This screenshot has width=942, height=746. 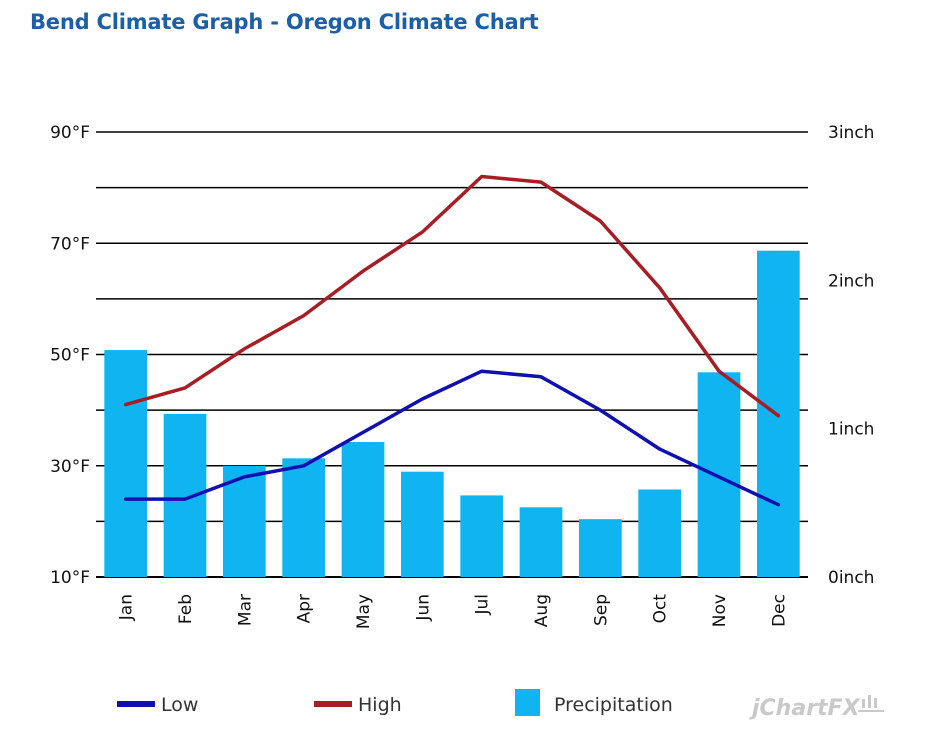 What do you see at coordinates (542, 610) in the screenshot?
I see `x-tick-label-aug: Aug` at bounding box center [542, 610].